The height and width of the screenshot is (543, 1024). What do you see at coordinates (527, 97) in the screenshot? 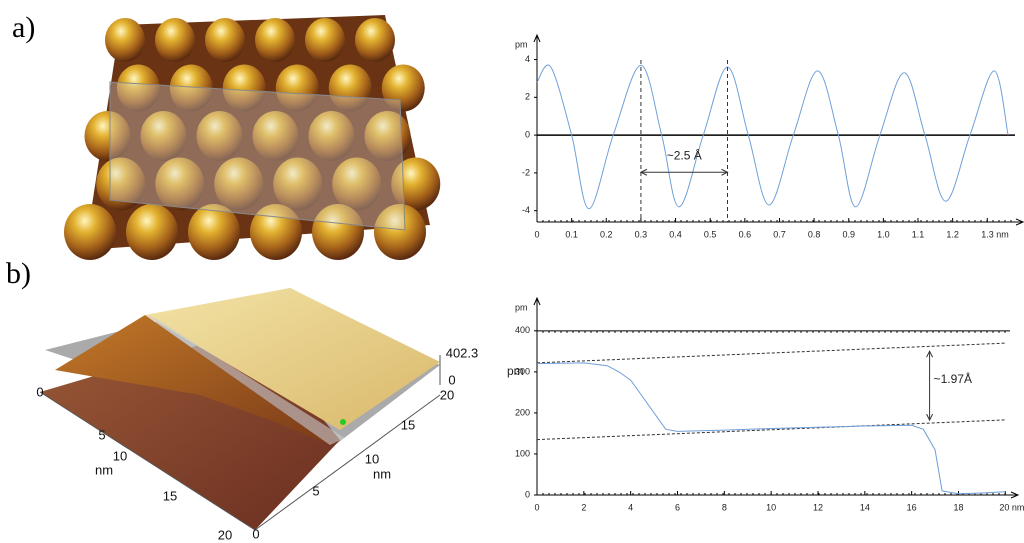
I see `y-tick-label: 2` at bounding box center [527, 97].